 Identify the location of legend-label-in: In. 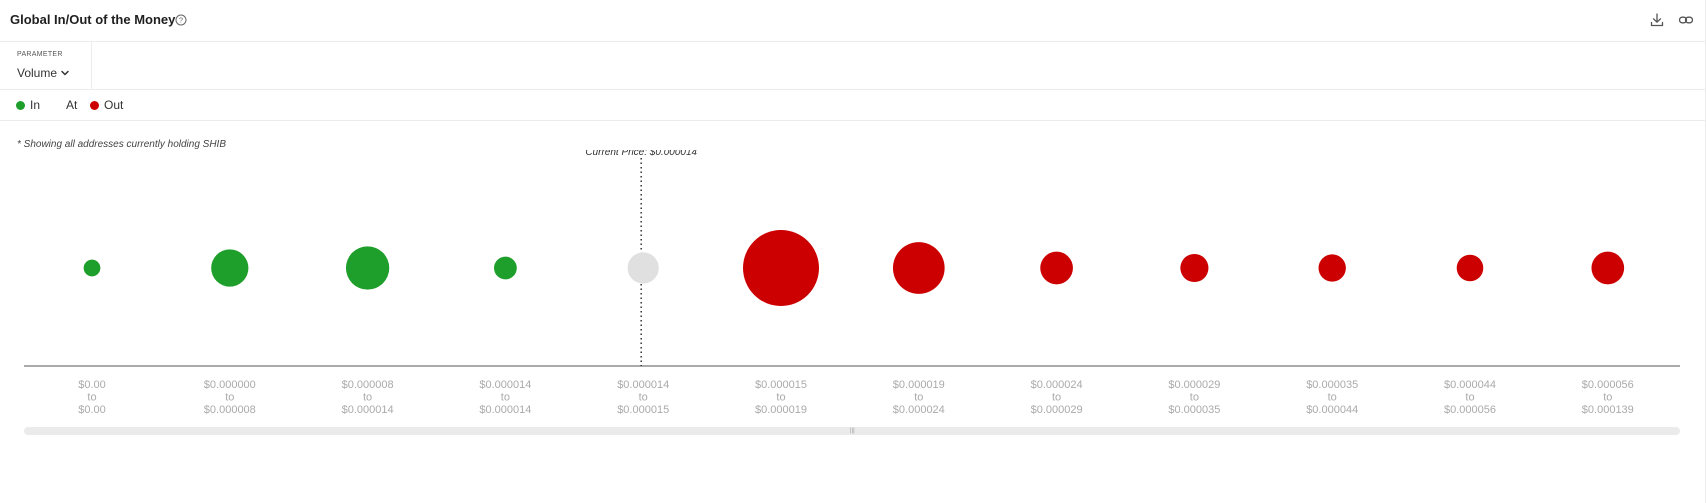
(35, 105).